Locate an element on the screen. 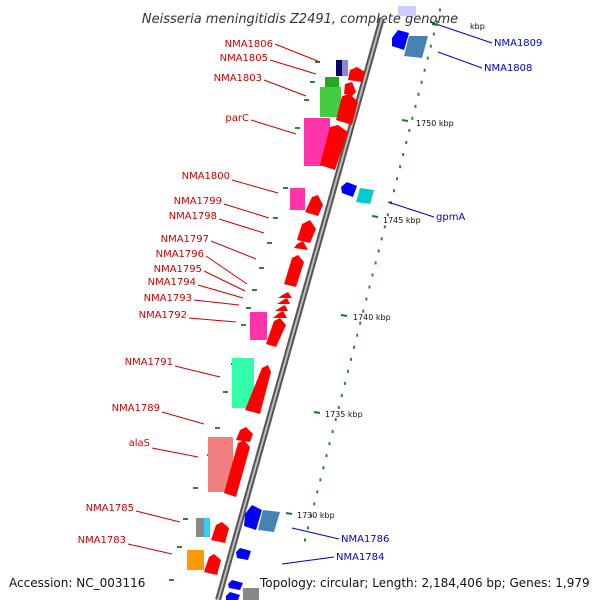 Image resolution: width=600 pixels, height=600 pixels. tick-label: 1750 kbp is located at coordinates (435, 123).